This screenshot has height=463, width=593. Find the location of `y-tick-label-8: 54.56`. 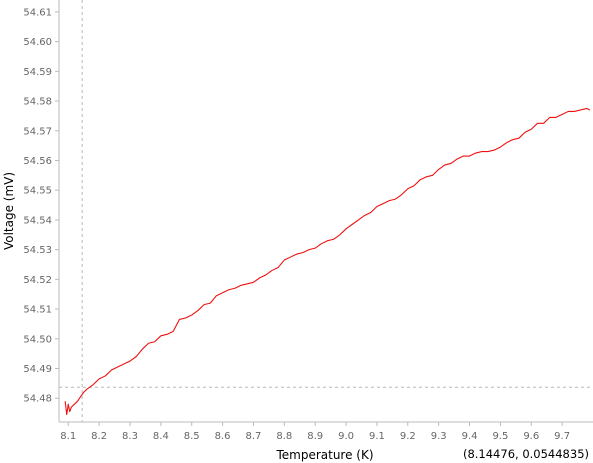

y-tick-label-8: 54.56 is located at coordinates (37, 161).